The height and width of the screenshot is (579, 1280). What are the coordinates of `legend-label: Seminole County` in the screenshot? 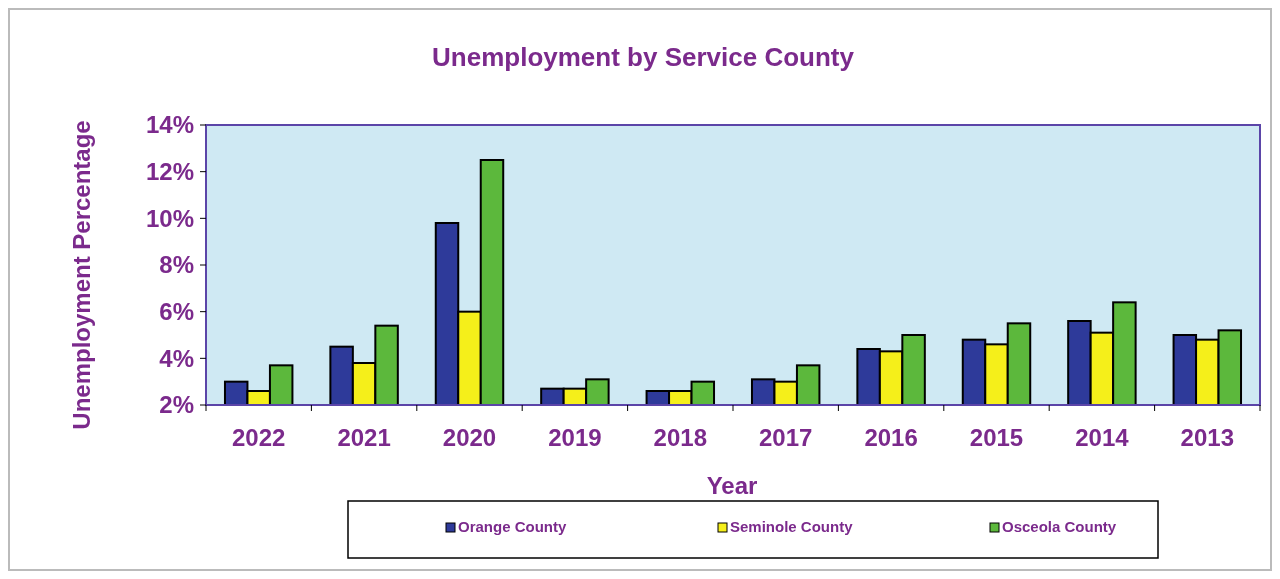 It's located at (792, 526).